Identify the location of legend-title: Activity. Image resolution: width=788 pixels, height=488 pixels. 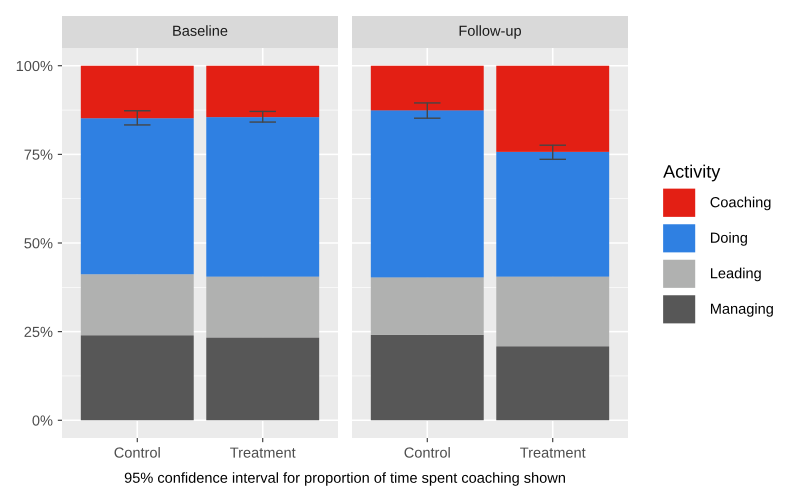
(691, 173).